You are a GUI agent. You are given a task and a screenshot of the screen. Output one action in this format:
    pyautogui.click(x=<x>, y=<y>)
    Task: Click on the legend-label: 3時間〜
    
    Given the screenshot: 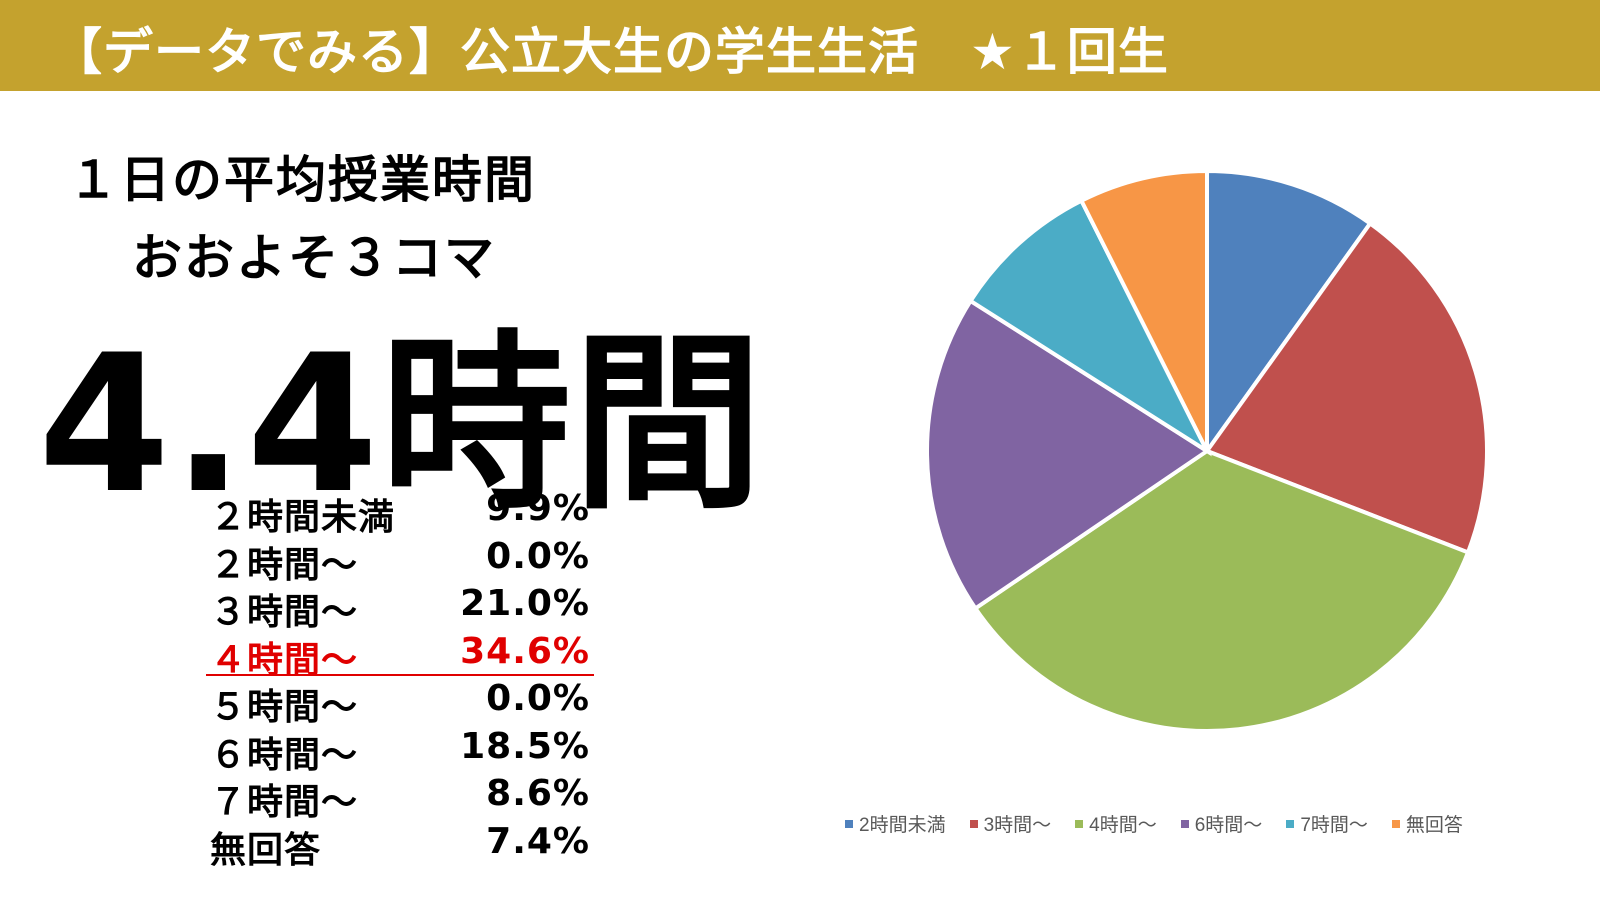 What is the action you would take?
    pyautogui.click(x=1017, y=825)
    